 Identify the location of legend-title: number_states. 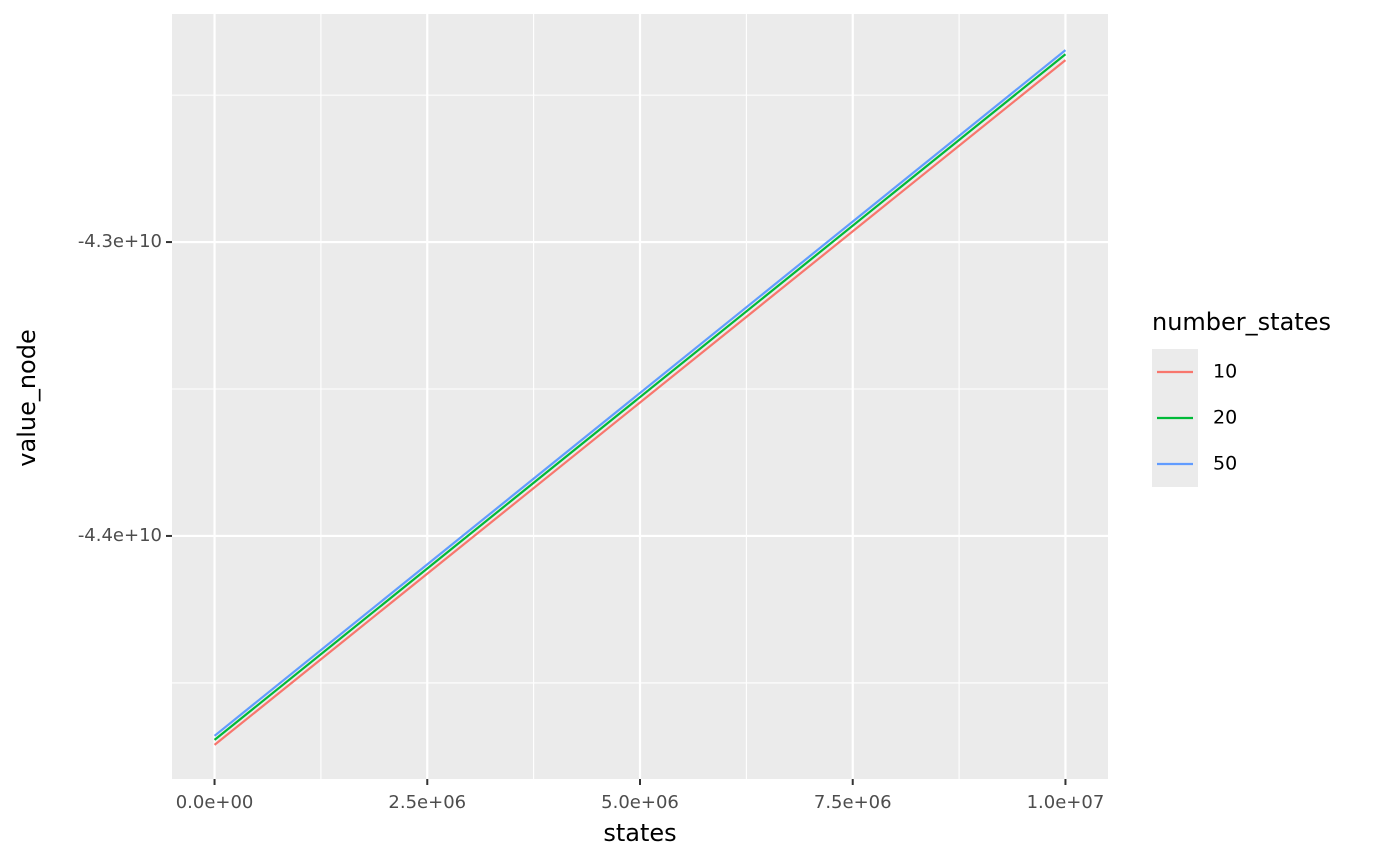
(1241, 322).